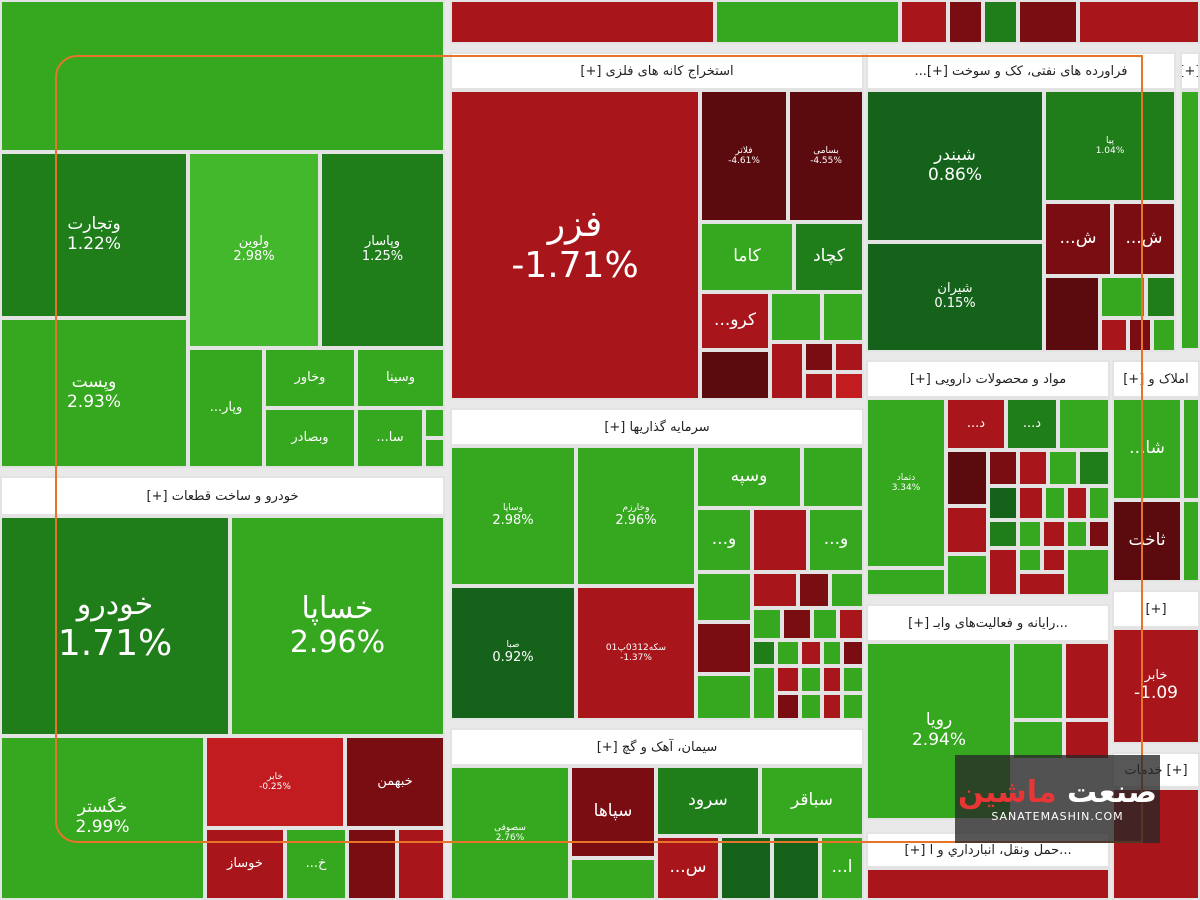  Describe the element at coordinates (115, 626) in the screenshot. I see `tile-khodro: خودرو 1.71%` at that location.